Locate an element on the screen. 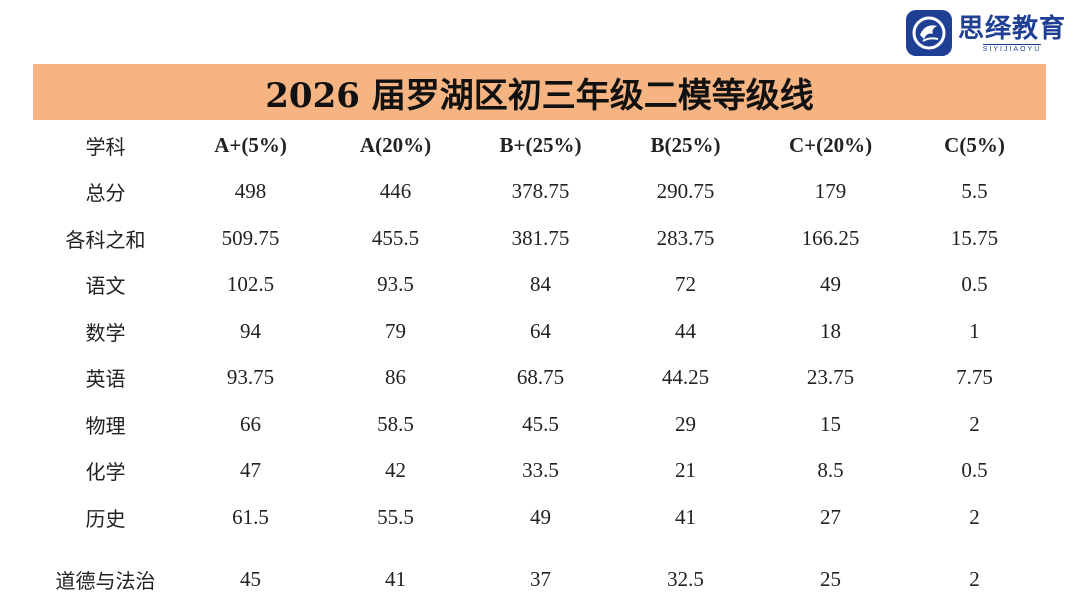  page-title: 2026 届罗湖区初三年级二模等级线 is located at coordinates (539, 95).